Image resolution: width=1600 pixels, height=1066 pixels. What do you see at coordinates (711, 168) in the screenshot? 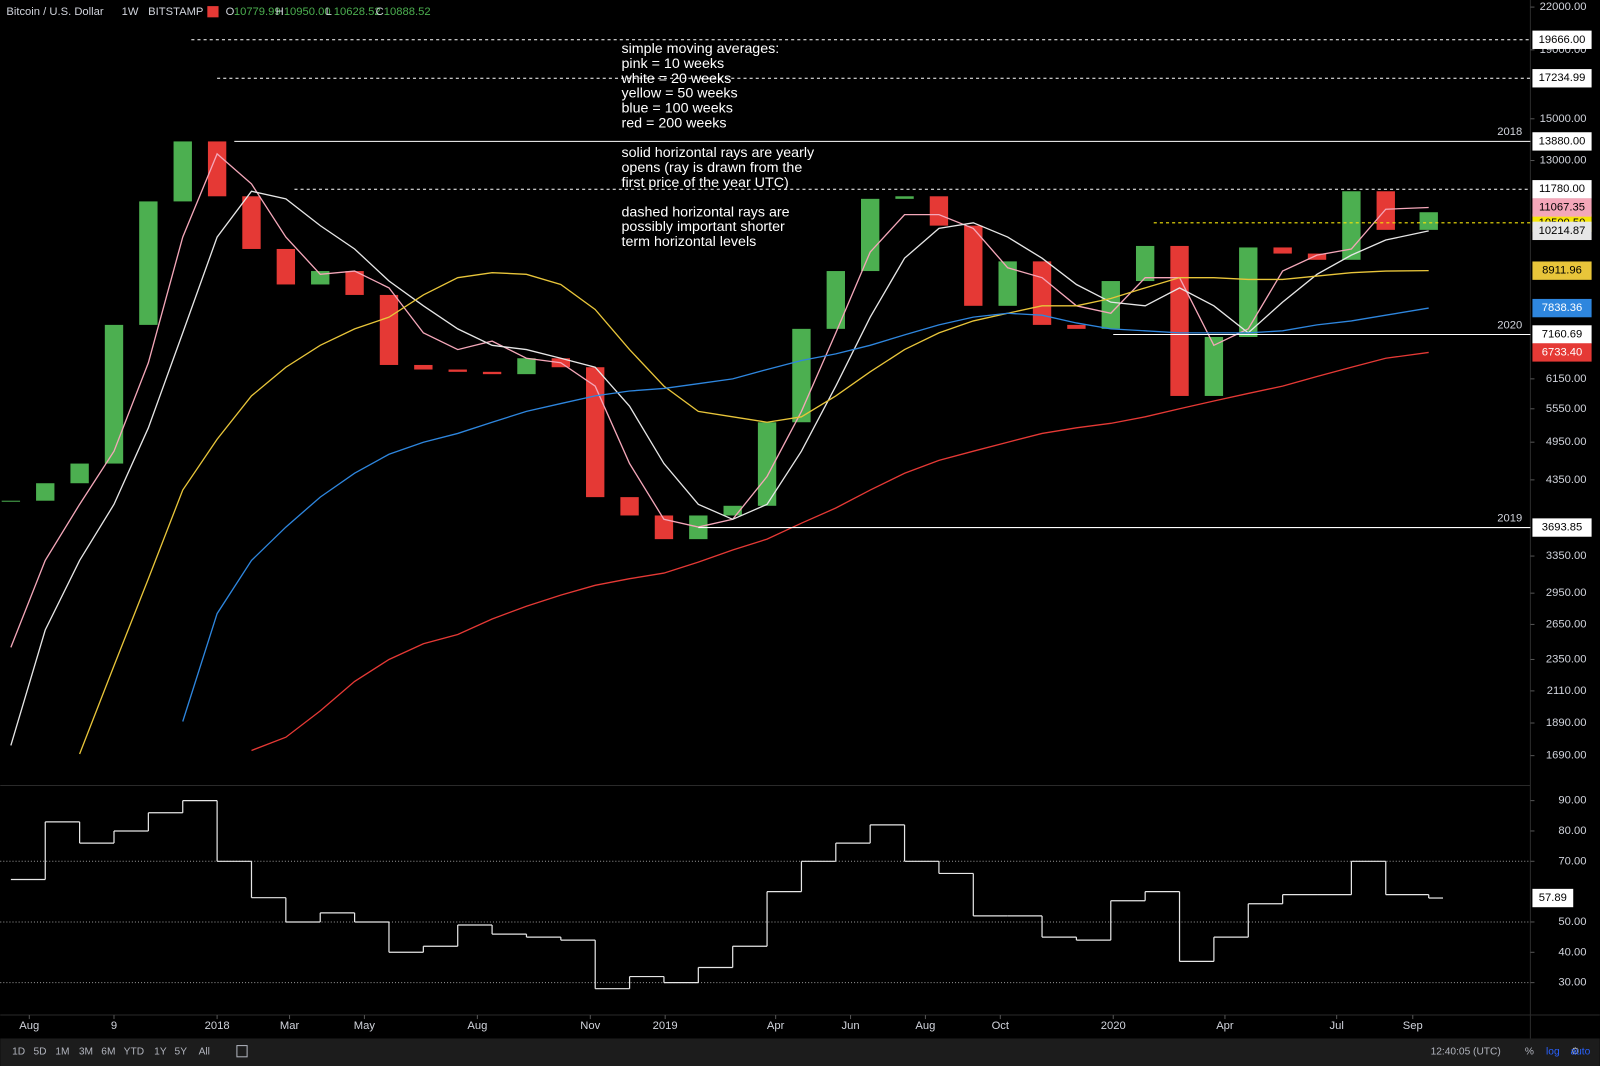
I see `annotation: opens (ray is drawn from the` at bounding box center [711, 168].